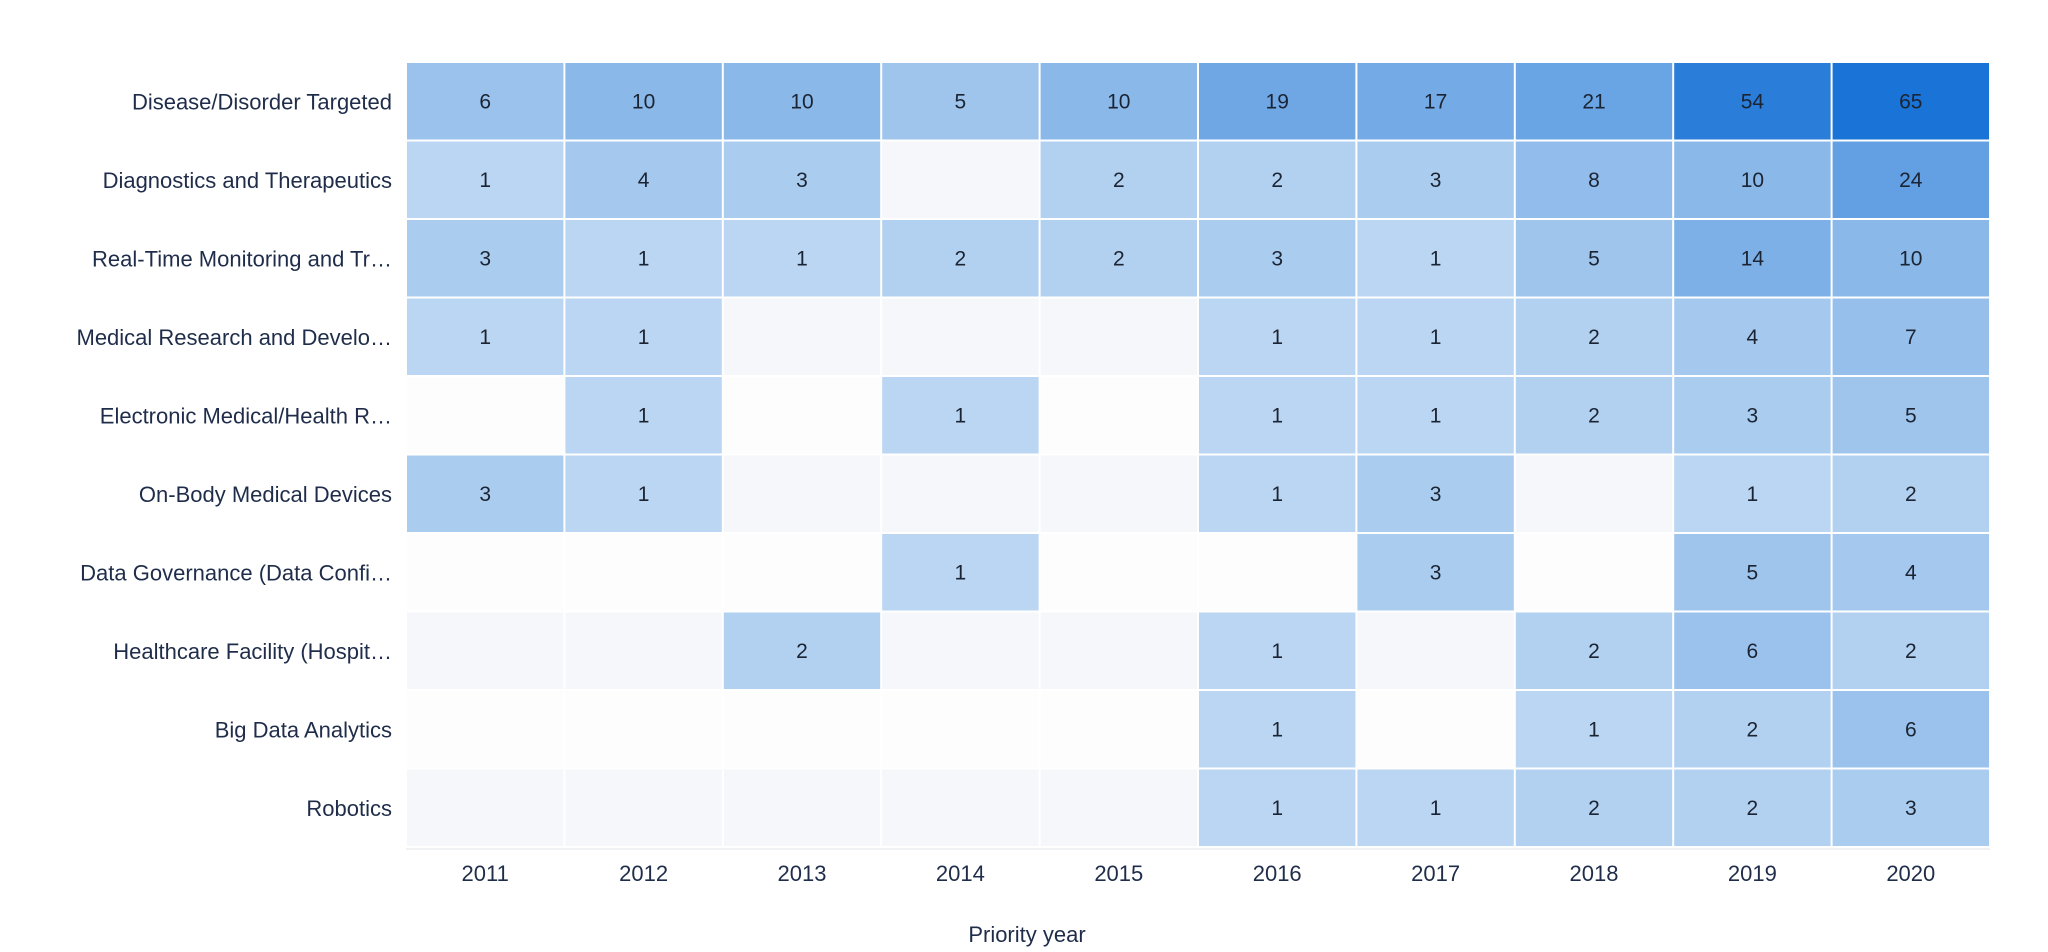 This screenshot has width=2048, height=952. Describe the element at coordinates (1753, 101) in the screenshot. I see `heatmap-cell-value: 54` at that location.